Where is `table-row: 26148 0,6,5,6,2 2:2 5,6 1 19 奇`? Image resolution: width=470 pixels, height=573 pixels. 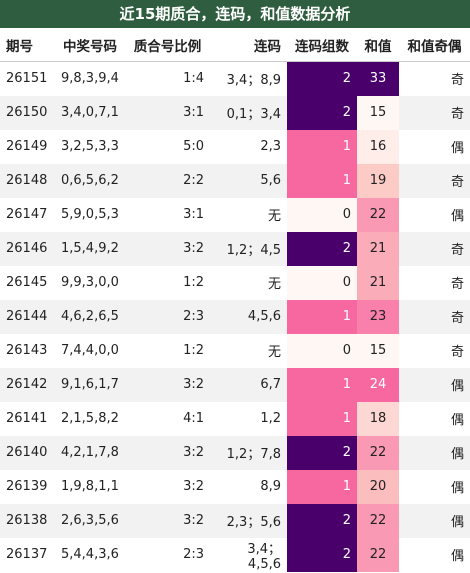 table-row: 26148 0,6,5,6,2 2:2 5,6 1 19 奇 is located at coordinates (235, 180).